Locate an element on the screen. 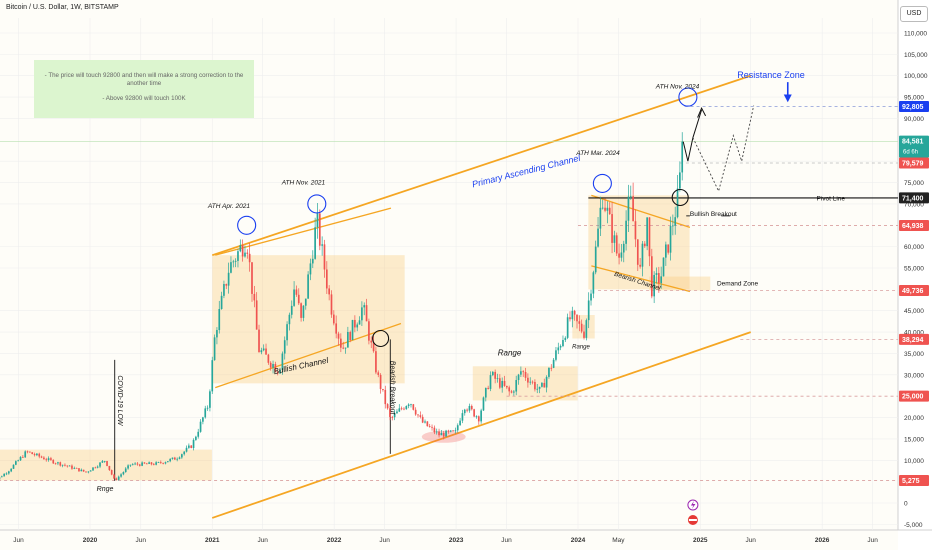  price-label-box is located at coordinates (914, 339).